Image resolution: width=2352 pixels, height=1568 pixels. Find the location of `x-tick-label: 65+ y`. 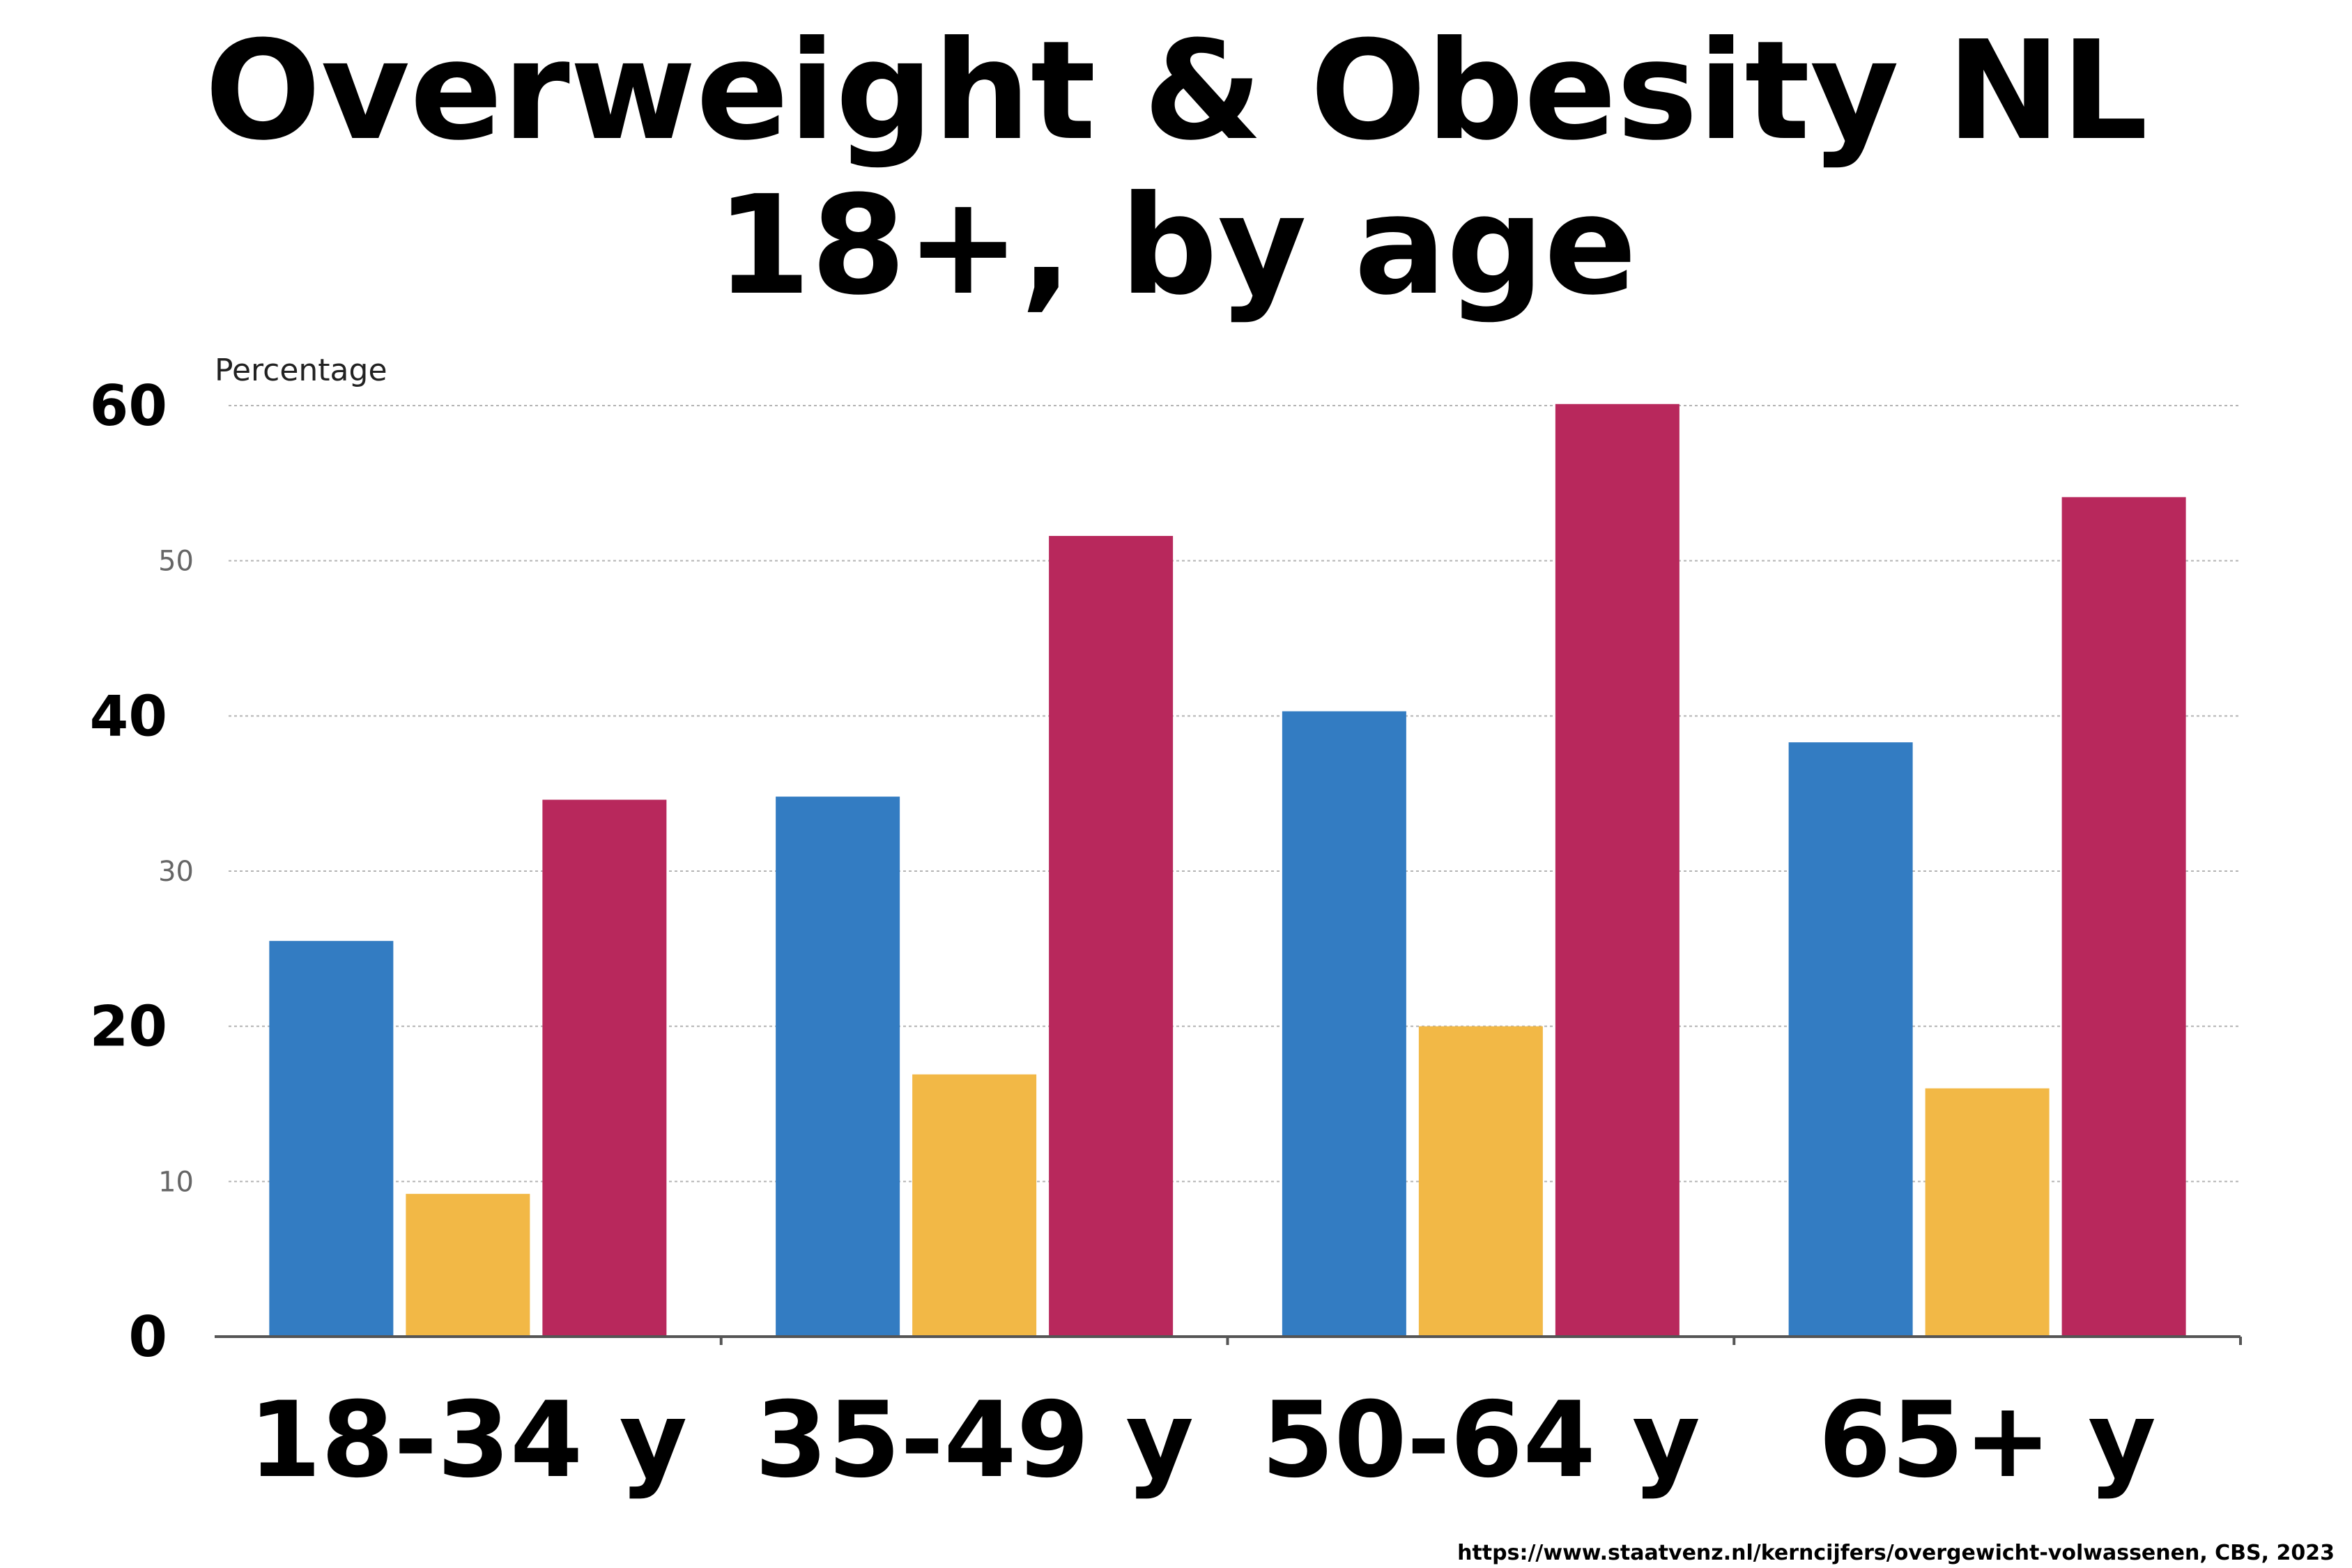

x-tick-label: 65+ y is located at coordinates (1986, 1440).